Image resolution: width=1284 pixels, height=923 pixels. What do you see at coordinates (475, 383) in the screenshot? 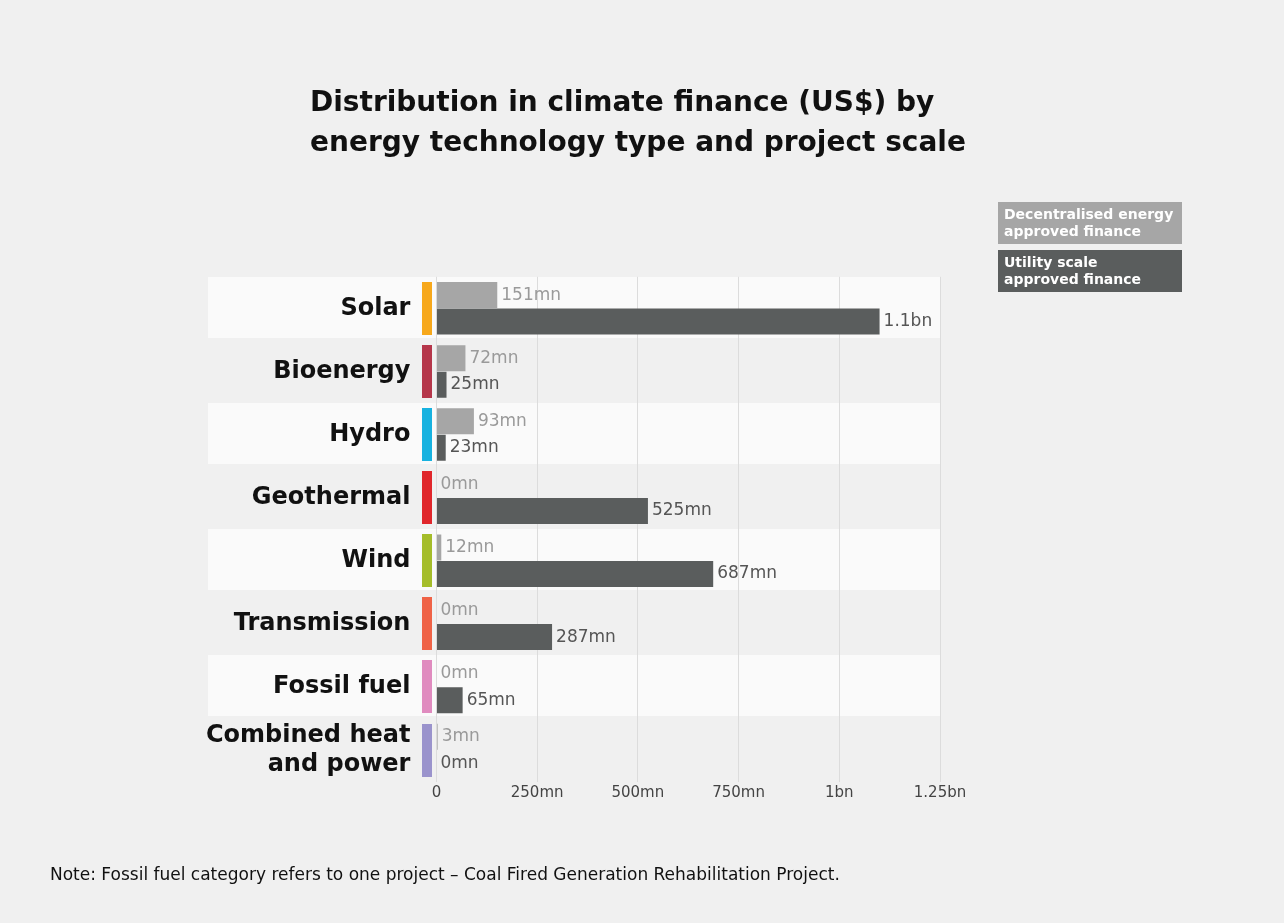
I see `data-label: 25mn` at bounding box center [475, 383].